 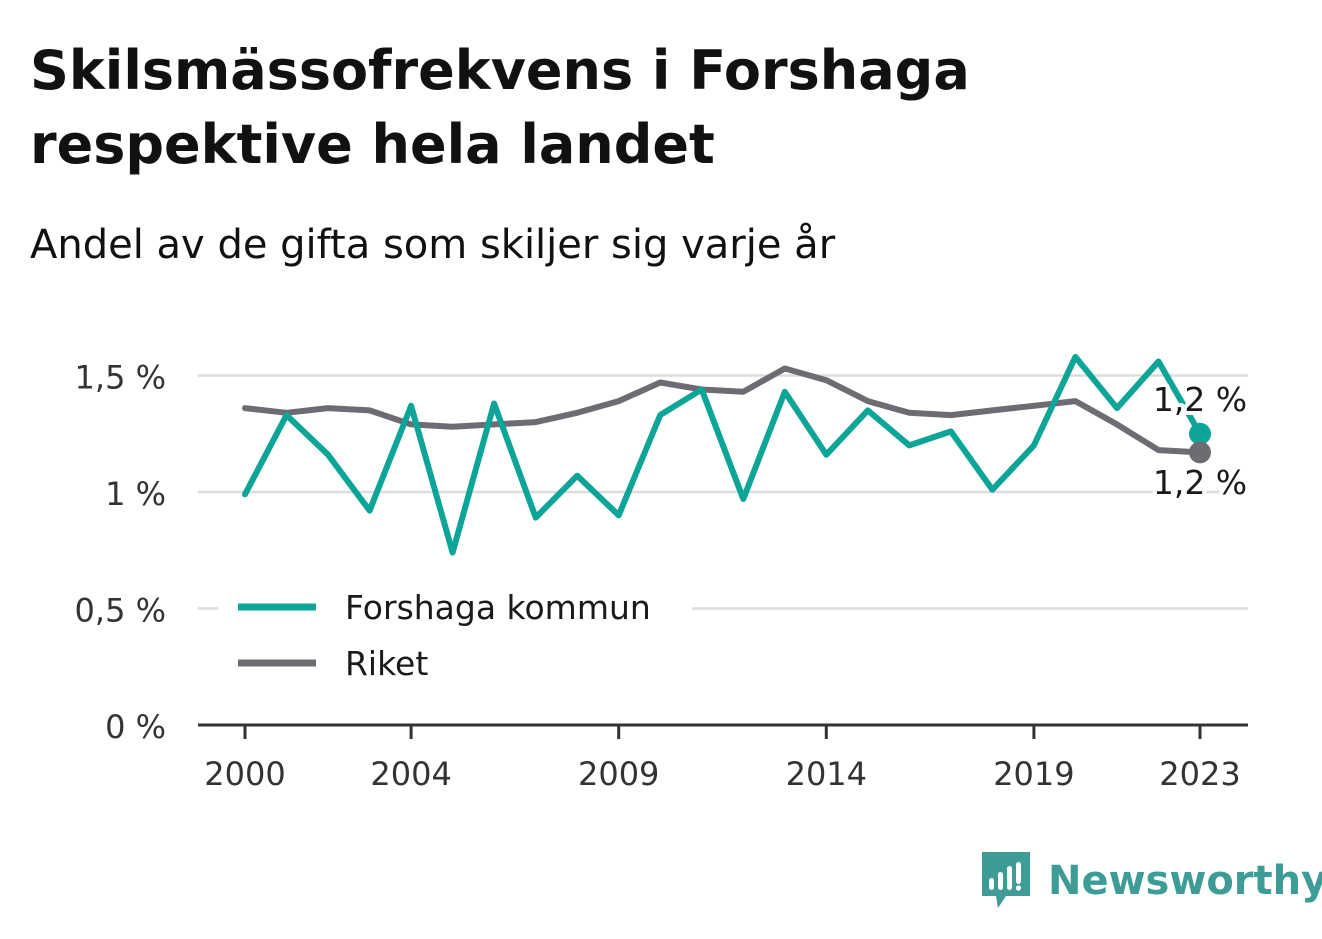 What do you see at coordinates (1200, 399) in the screenshot?
I see `end-label-forshaga: 1,2 %` at bounding box center [1200, 399].